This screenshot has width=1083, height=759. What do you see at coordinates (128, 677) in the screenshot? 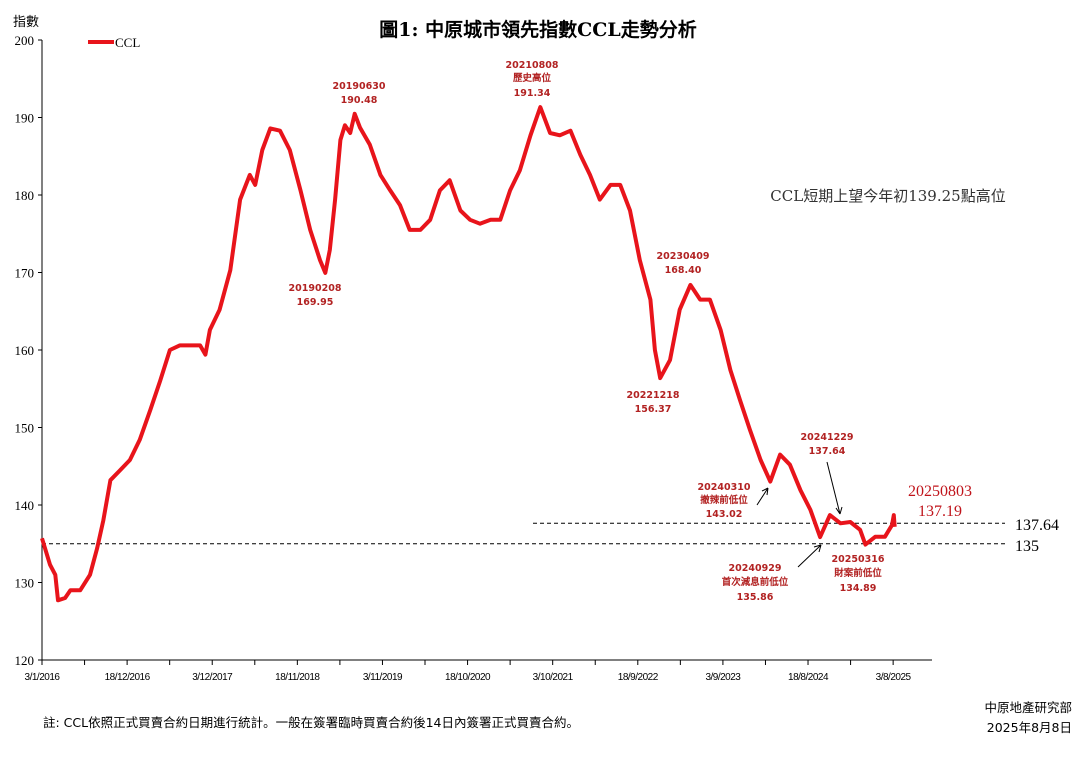
I see `x-tick-label: 18/12/2016` at bounding box center [128, 677].